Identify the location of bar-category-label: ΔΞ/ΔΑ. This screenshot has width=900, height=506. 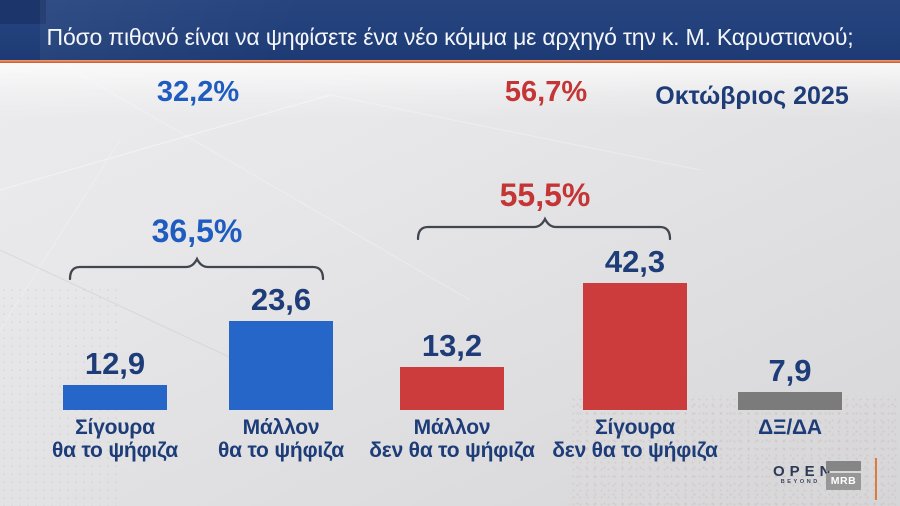
(790, 428).